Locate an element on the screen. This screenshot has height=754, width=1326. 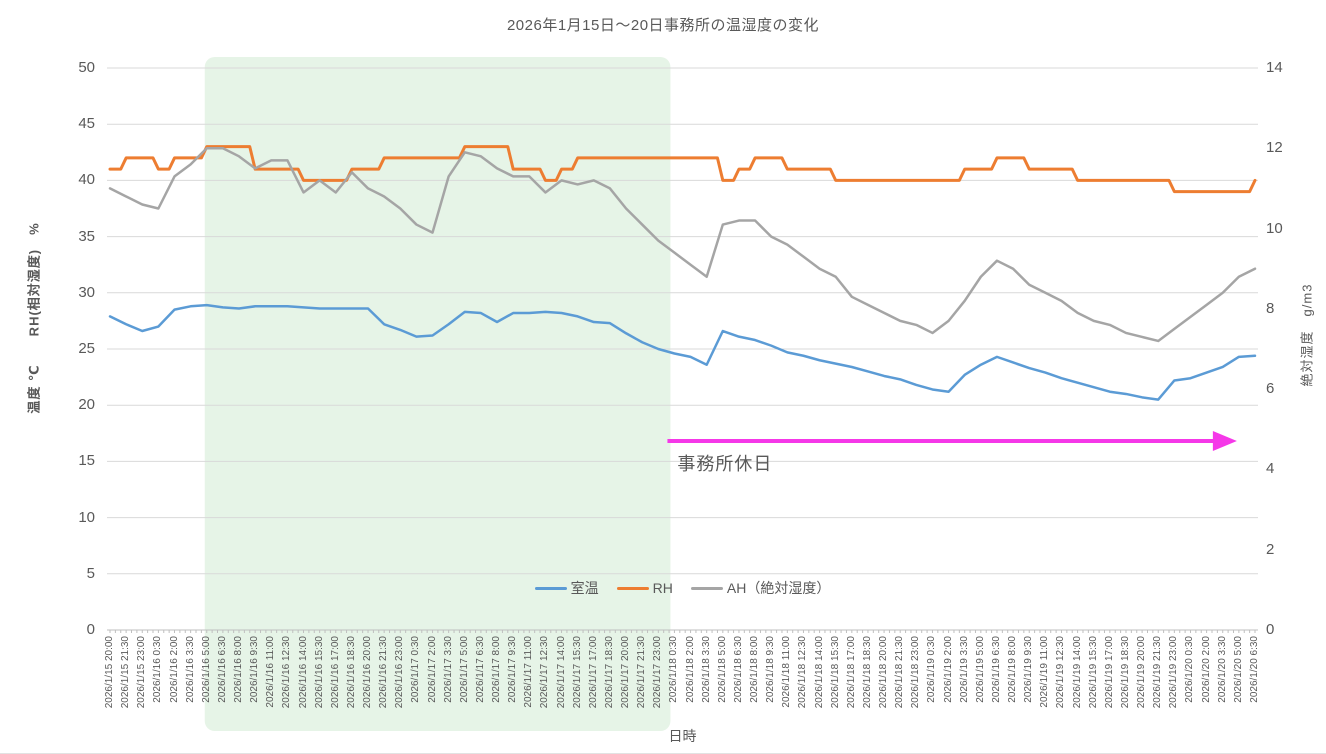
x-tick-label: 2026/1/19 17:00 is located at coordinates (1109, 672).